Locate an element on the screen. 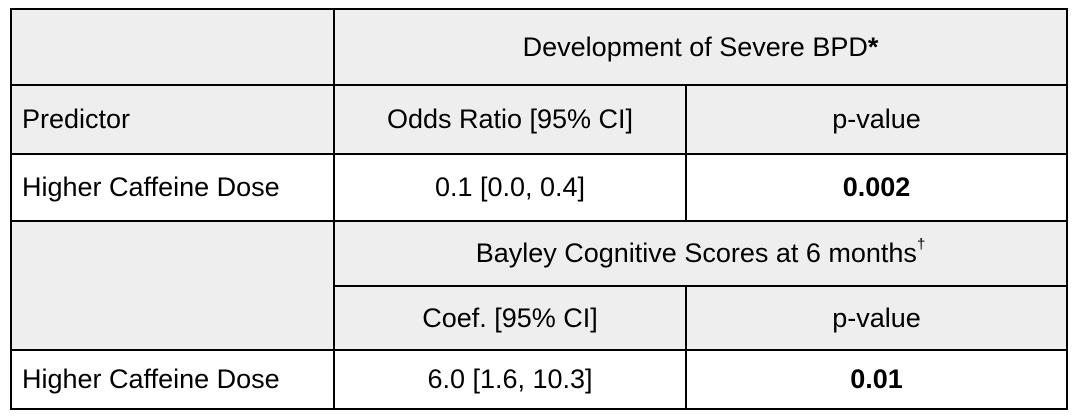 The height and width of the screenshot is (416, 1076). odds-ratio-cell: 0.1 [0.0, 0.4] is located at coordinates (510, 187).